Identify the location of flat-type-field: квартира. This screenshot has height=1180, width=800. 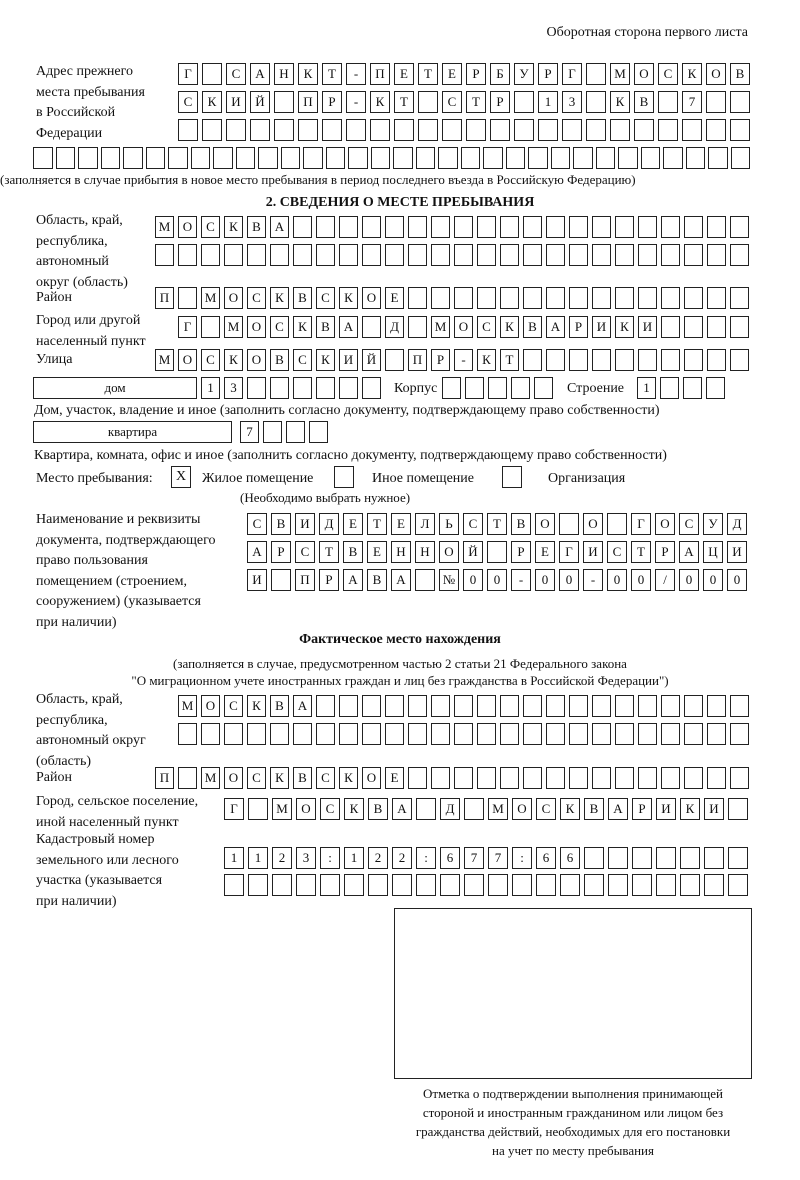
(132, 432).